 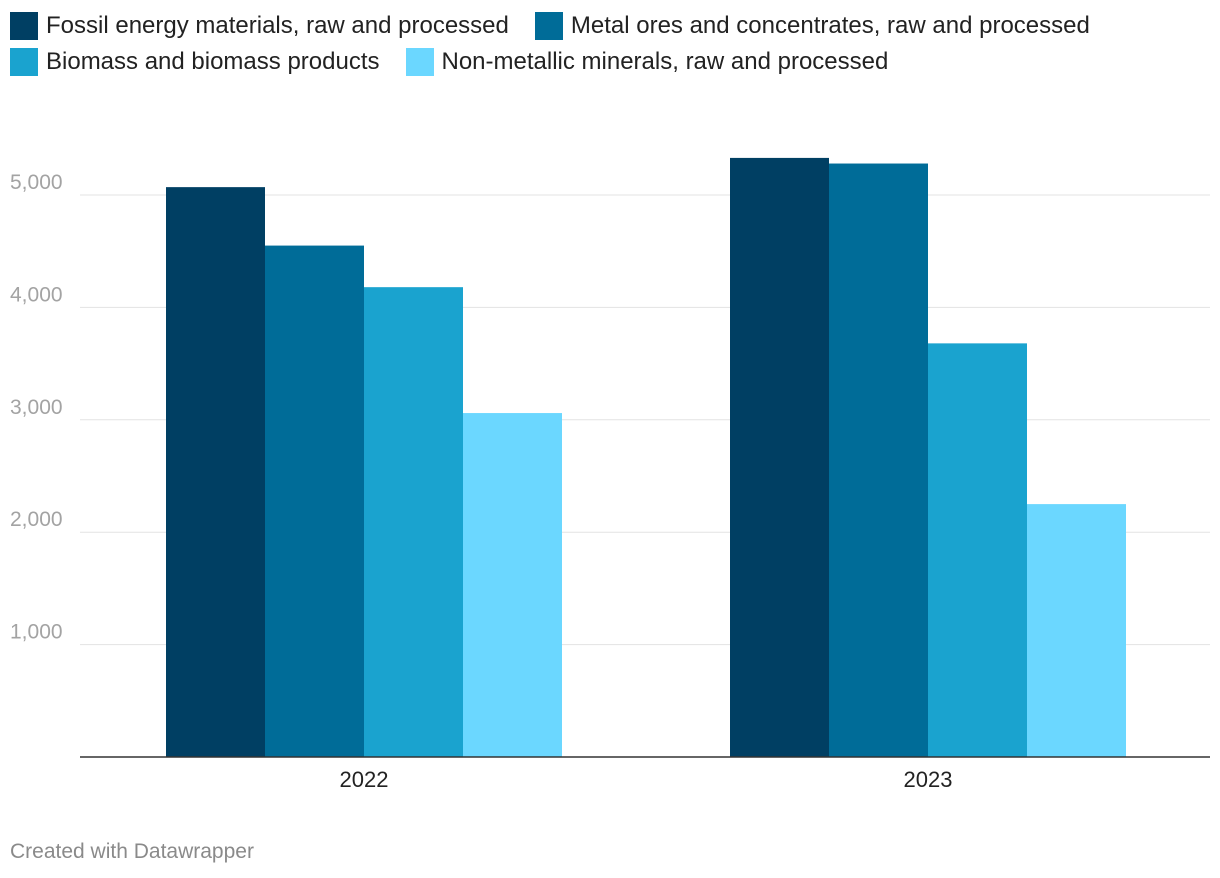 What do you see at coordinates (548, 26) in the screenshot?
I see `legend-swatch-metal` at bounding box center [548, 26].